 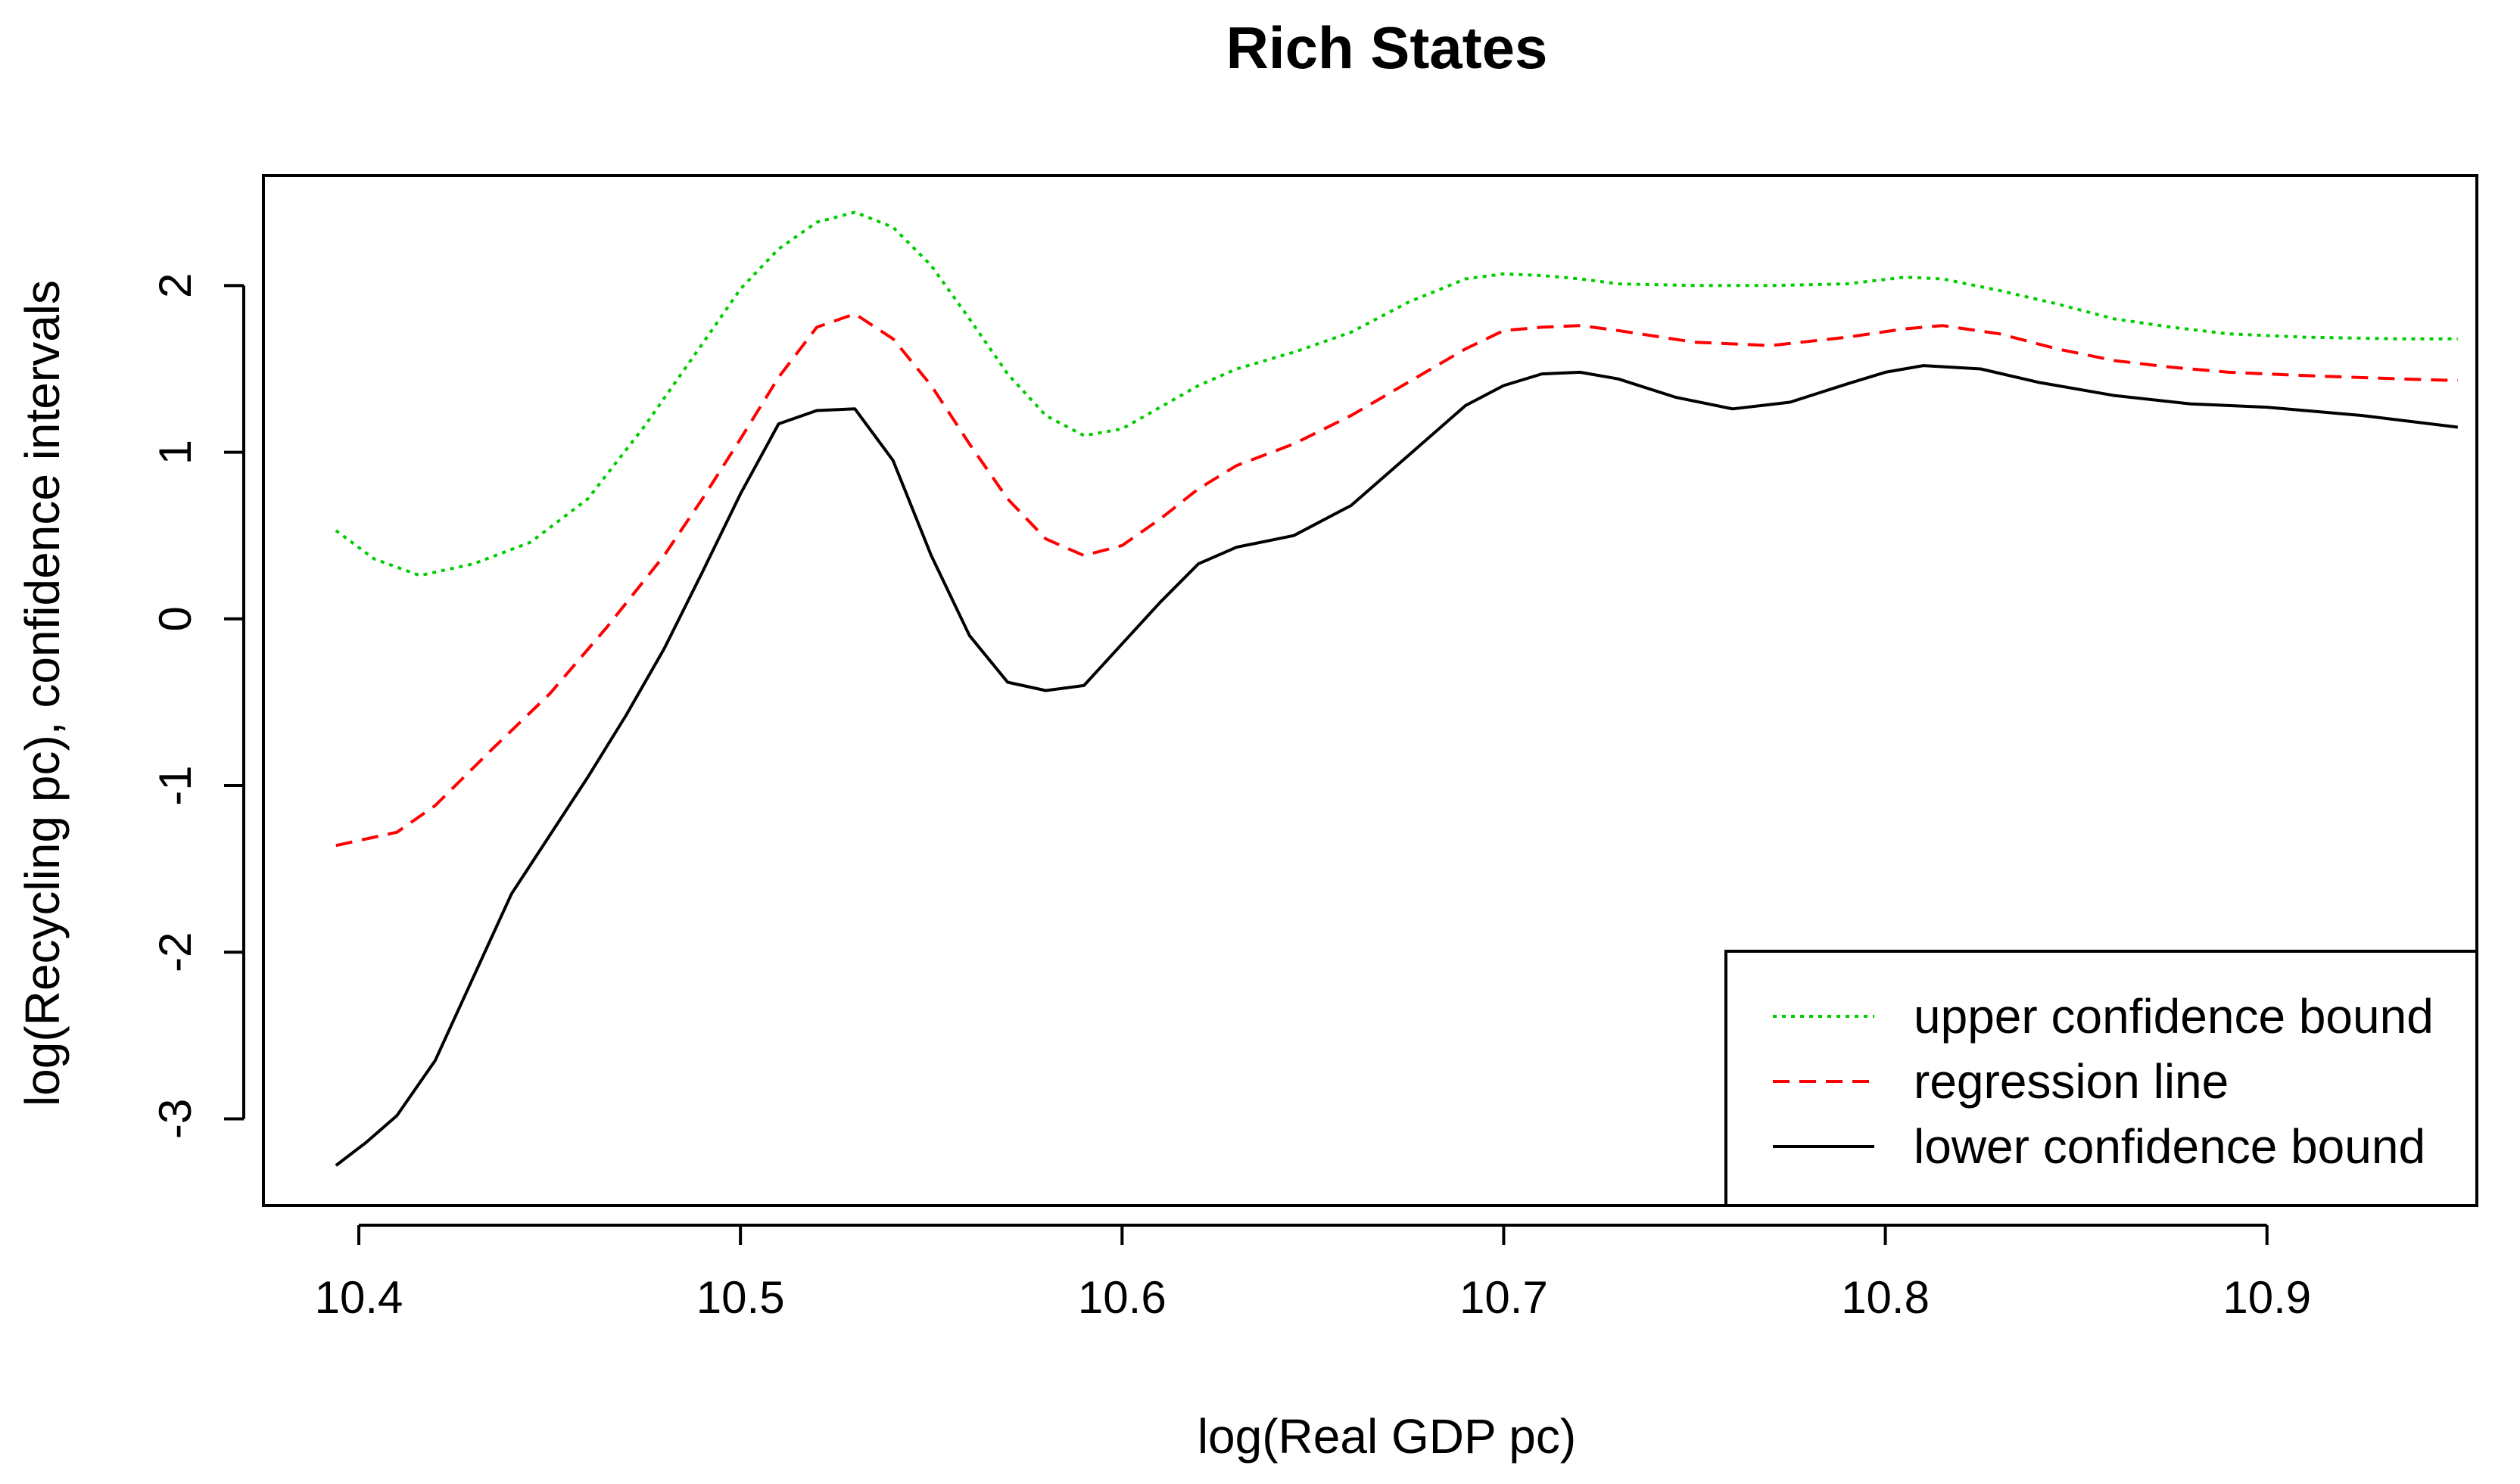 I want to click on y-tick-label: 2, so click(x=175, y=285).